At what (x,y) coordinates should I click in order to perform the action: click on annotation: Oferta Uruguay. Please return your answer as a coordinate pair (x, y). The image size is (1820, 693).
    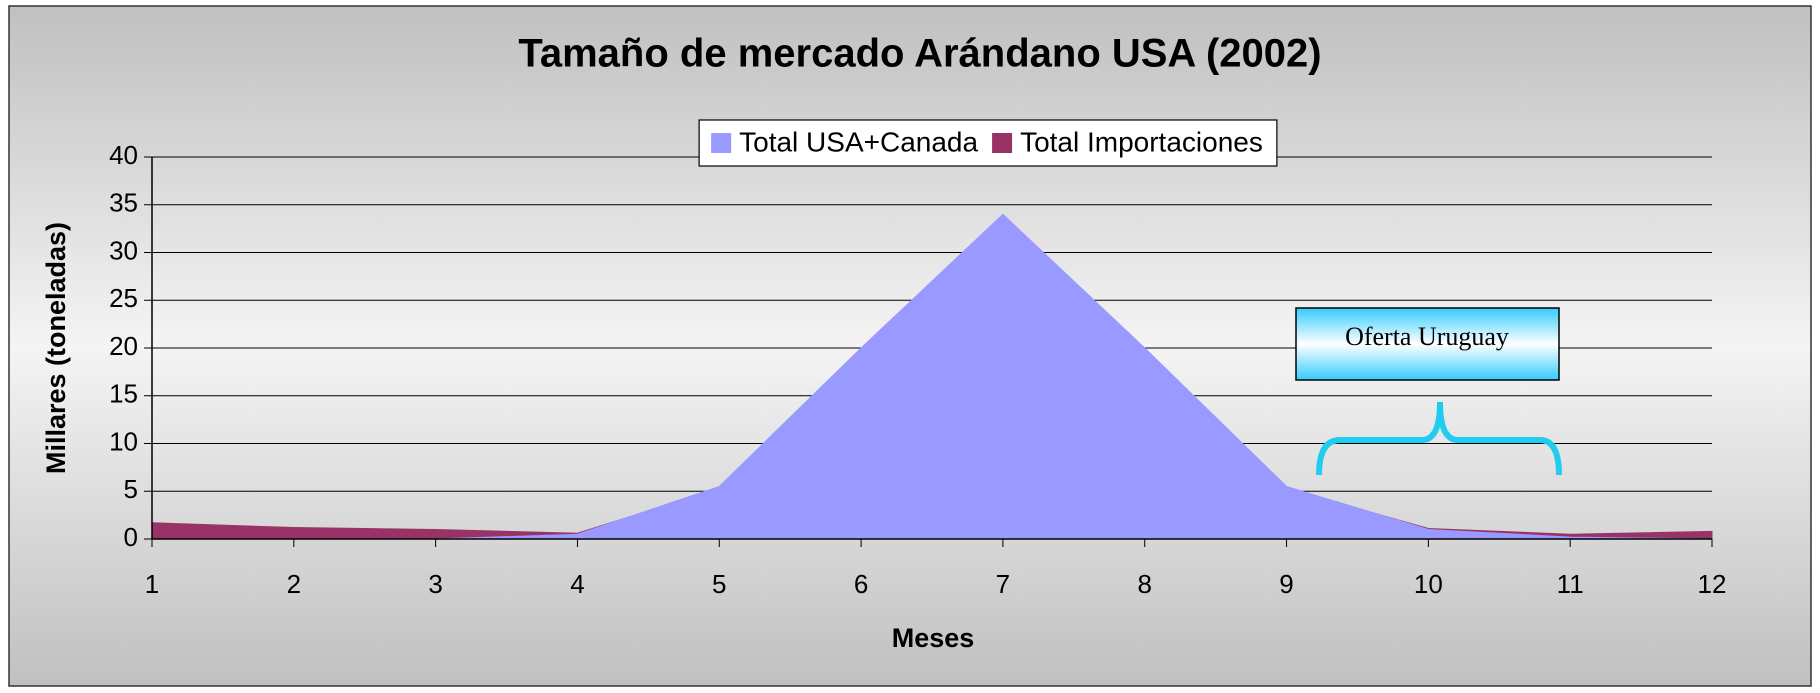
    Looking at the image, I should click on (1427, 336).